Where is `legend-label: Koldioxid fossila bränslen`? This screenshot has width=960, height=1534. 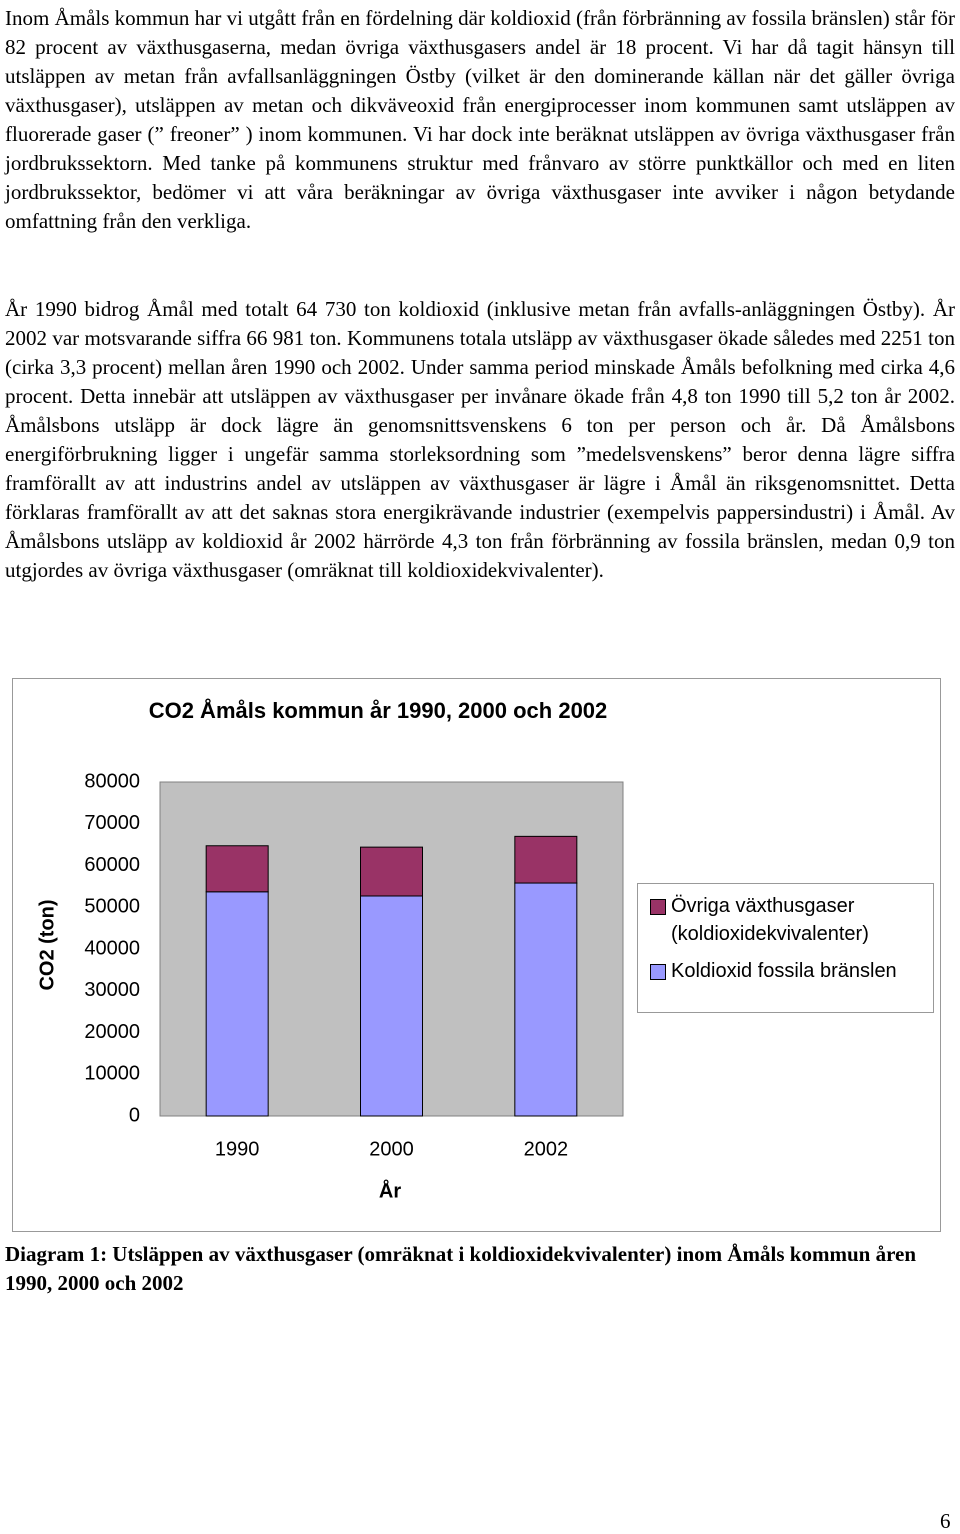 legend-label: Koldioxid fossila bränslen is located at coordinates (784, 971).